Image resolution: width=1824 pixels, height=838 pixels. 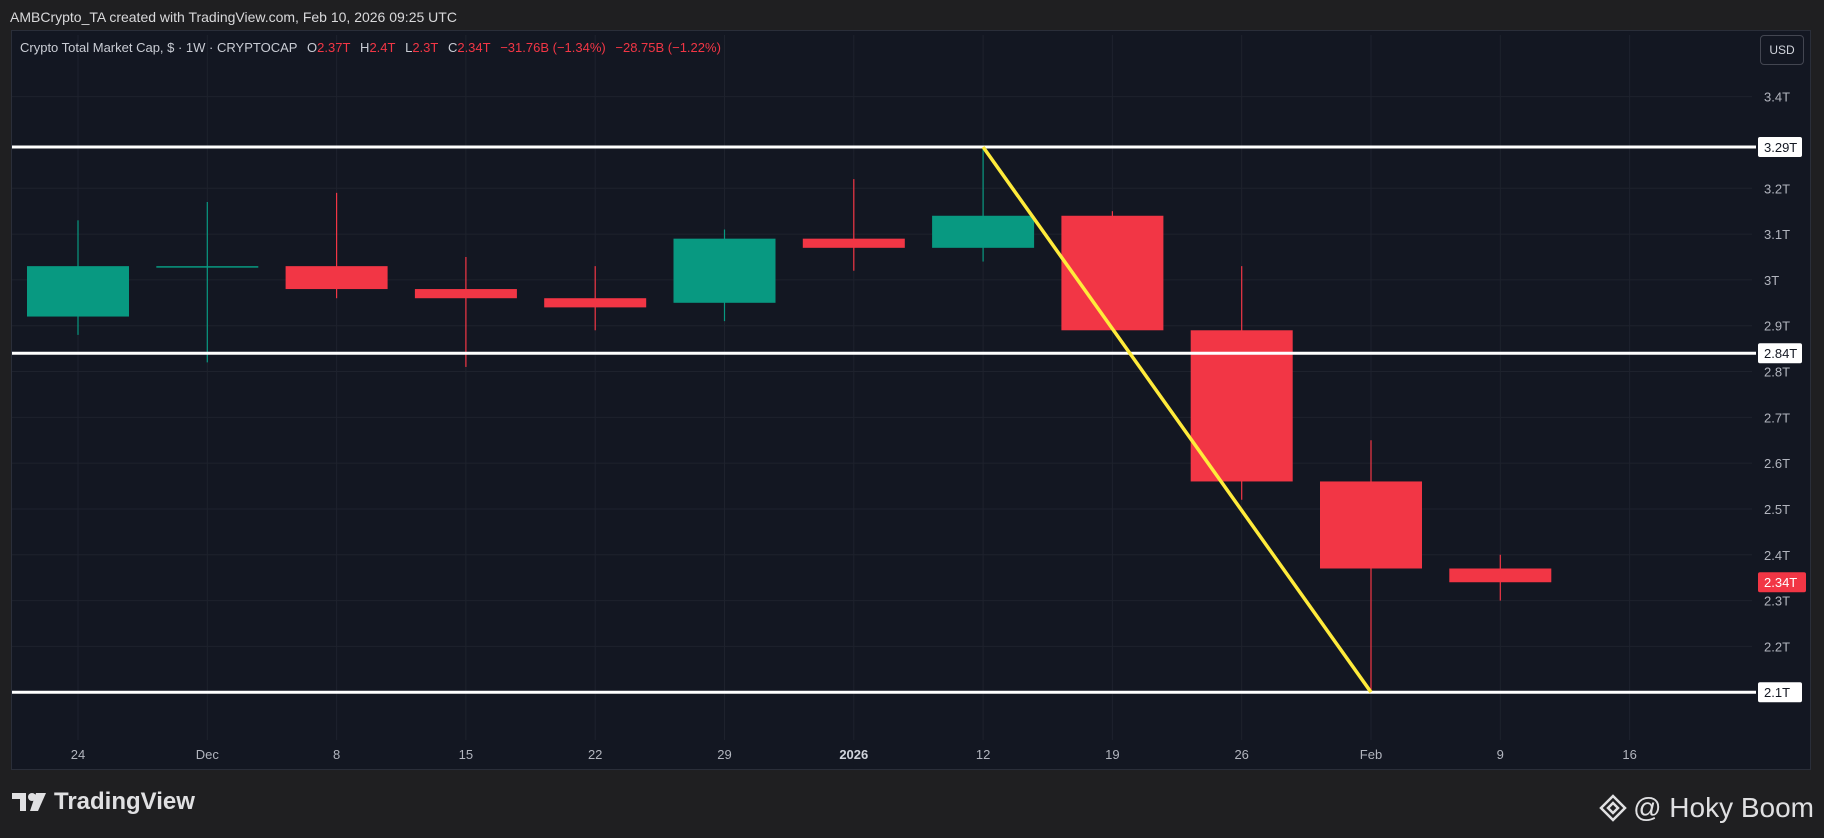 What do you see at coordinates (1777, 555) in the screenshot?
I see `y-tick-label: 2.4T` at bounding box center [1777, 555].